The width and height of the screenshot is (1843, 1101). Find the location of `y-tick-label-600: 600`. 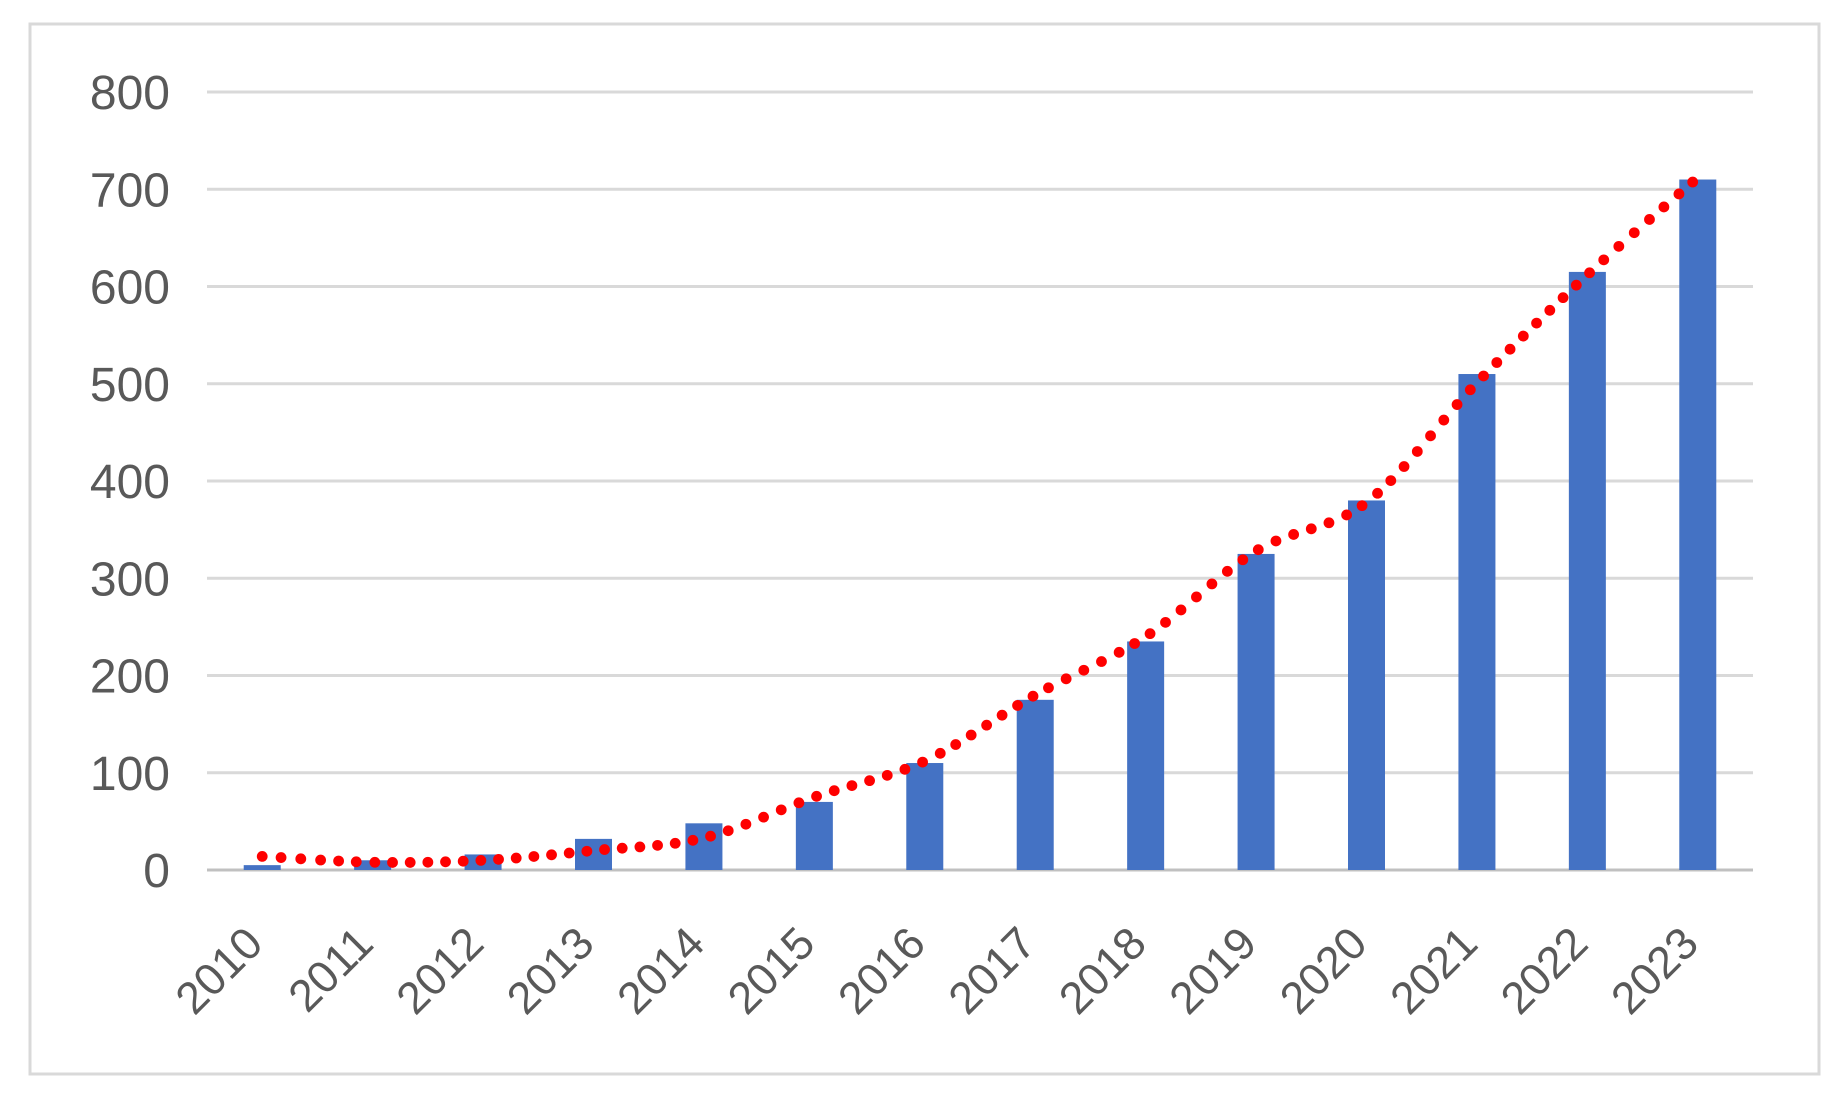

y-tick-label-600: 600 is located at coordinates (130, 288).